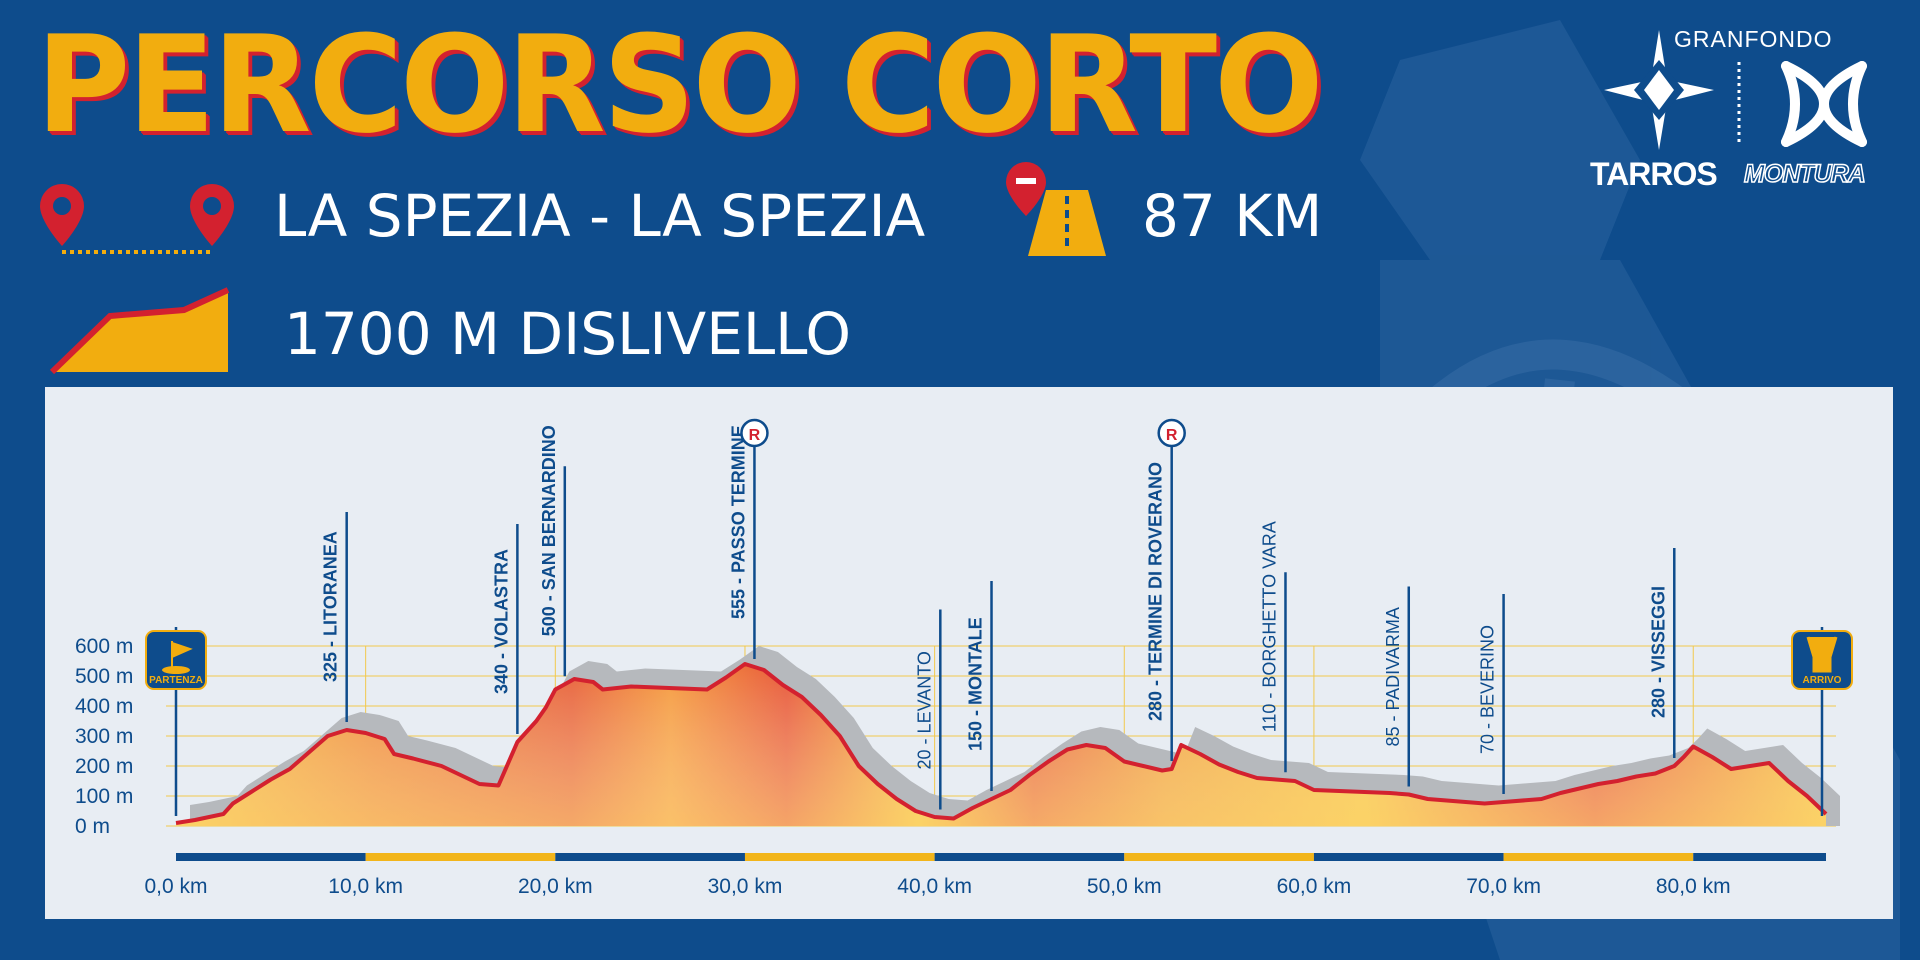 The height and width of the screenshot is (960, 1920). Describe the element at coordinates (104, 676) in the screenshot. I see `y-tick-label: 500 m` at that location.